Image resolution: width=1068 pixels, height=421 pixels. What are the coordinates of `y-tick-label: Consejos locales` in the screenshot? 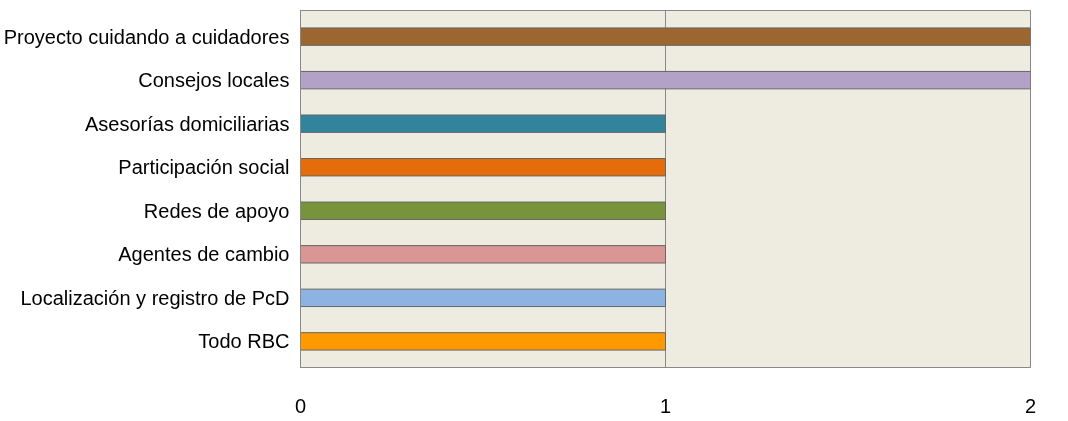 It's located at (214, 80).